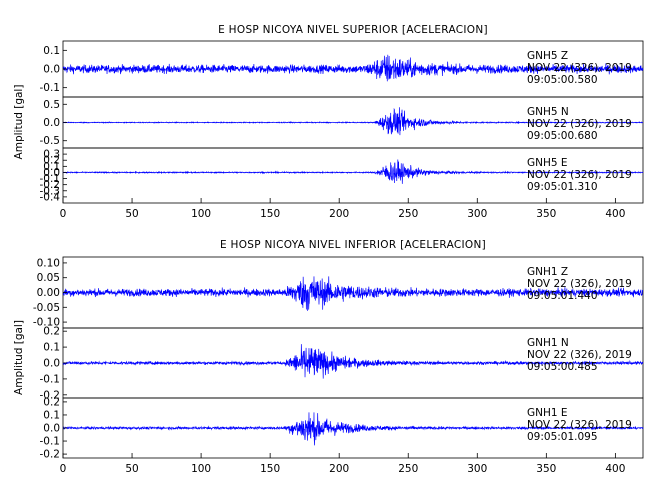 Image resolution: width=650 pixels, height=500 pixels. What do you see at coordinates (46, 308) in the screenshot?
I see `y-tick-label: -0.05` at bounding box center [46, 308].